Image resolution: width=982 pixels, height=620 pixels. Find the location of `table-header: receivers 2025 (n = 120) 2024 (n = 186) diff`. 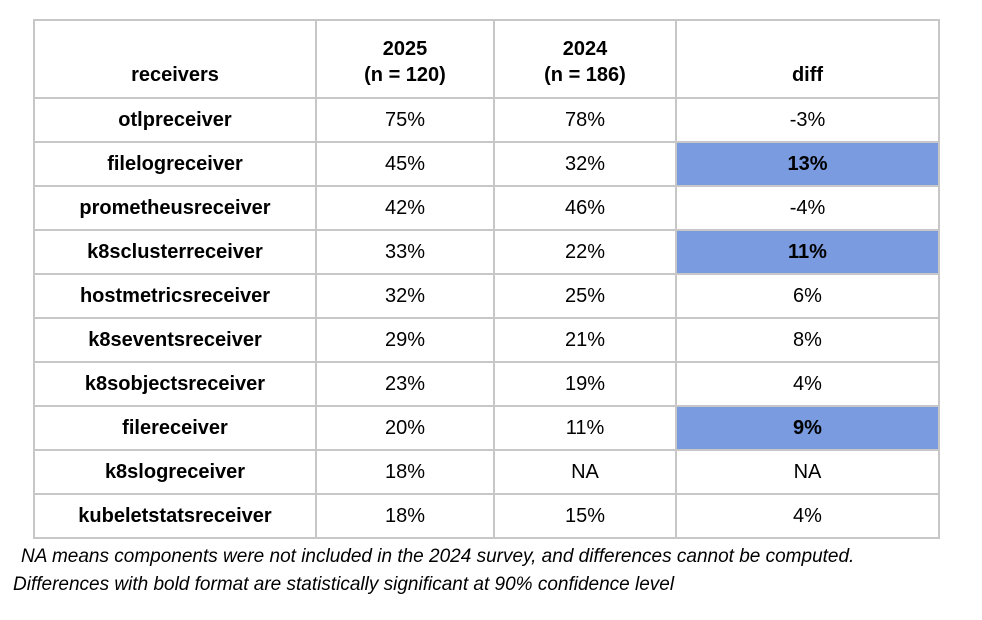

table-header: receivers 2025 (n = 120) 2024 (n = 186) diff is located at coordinates (486, 59).